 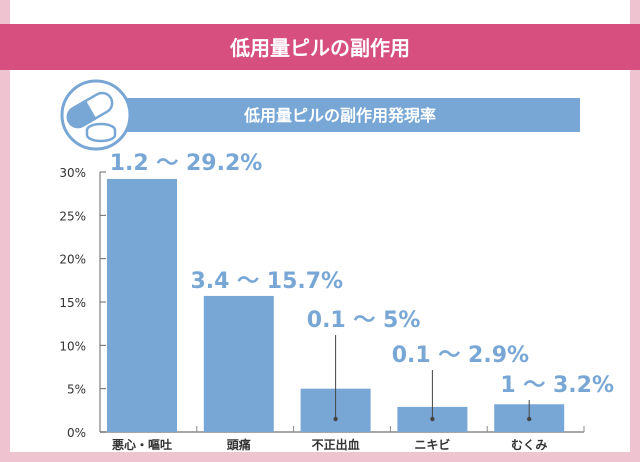 I want to click on chart-title: 低用量ピルの副作用発現率, so click(x=339, y=115).